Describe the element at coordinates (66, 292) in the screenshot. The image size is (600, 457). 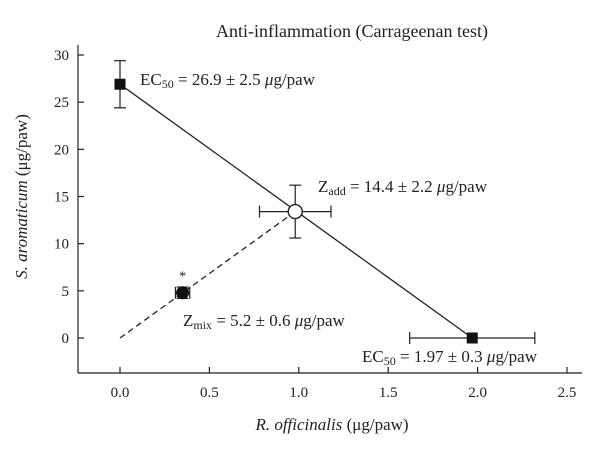
I see `y-tick-label: 5` at that location.